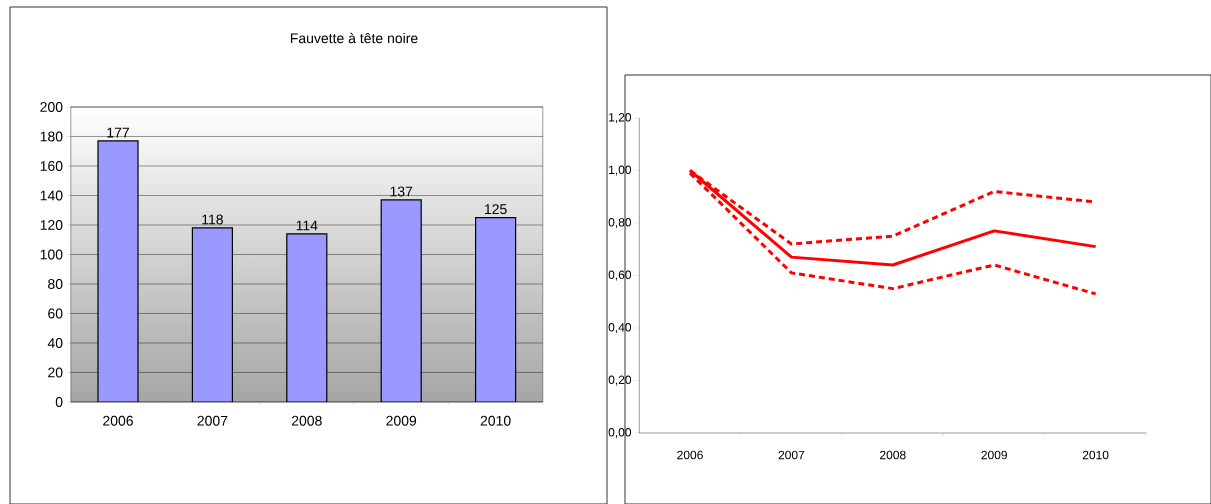 This screenshot has height=504, width=1211. I want to click on data-label: 125, so click(495, 209).